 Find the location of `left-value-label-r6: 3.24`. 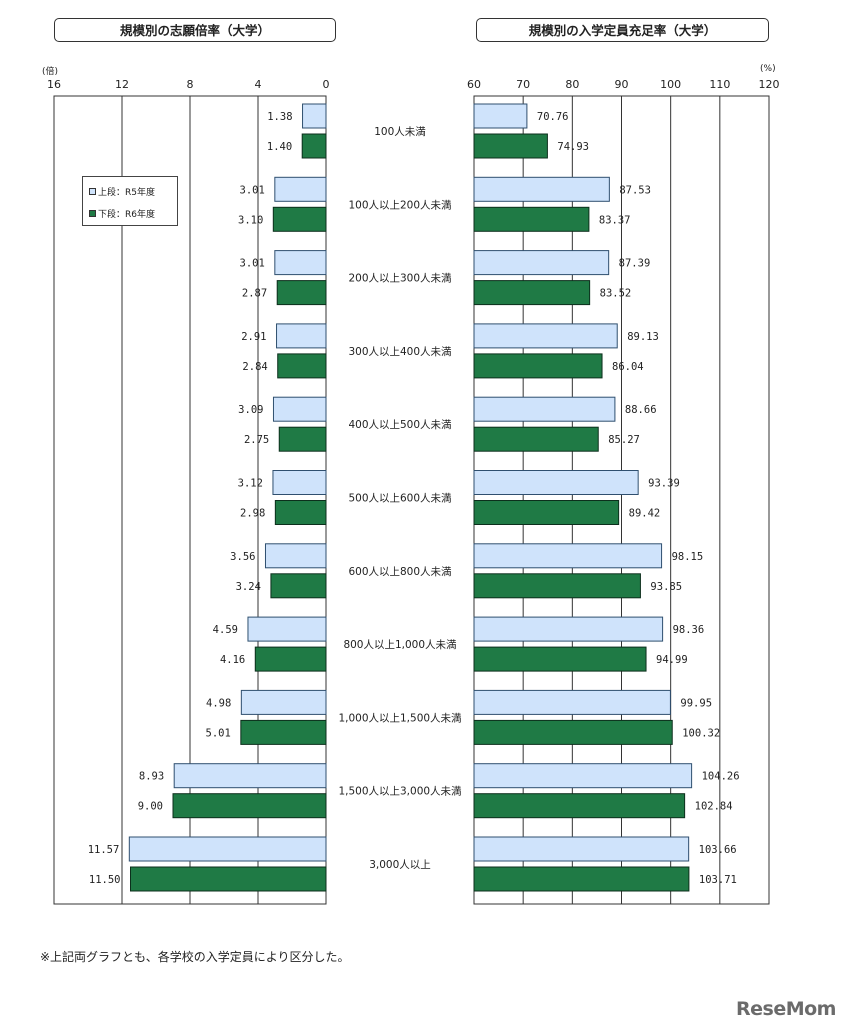

left-value-label-r6: 3.24 is located at coordinates (248, 587).